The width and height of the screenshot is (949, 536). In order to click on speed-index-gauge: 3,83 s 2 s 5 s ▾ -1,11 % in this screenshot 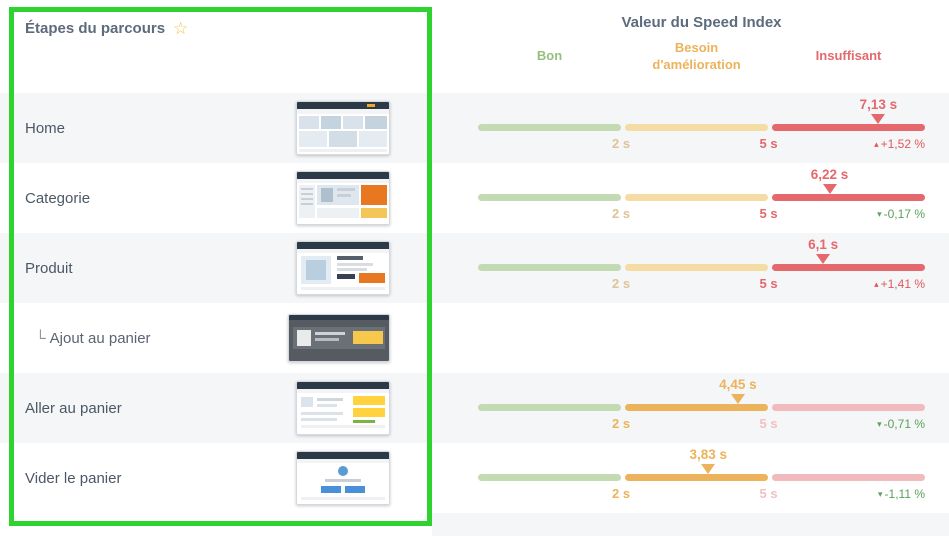, I will do `click(701, 478)`.